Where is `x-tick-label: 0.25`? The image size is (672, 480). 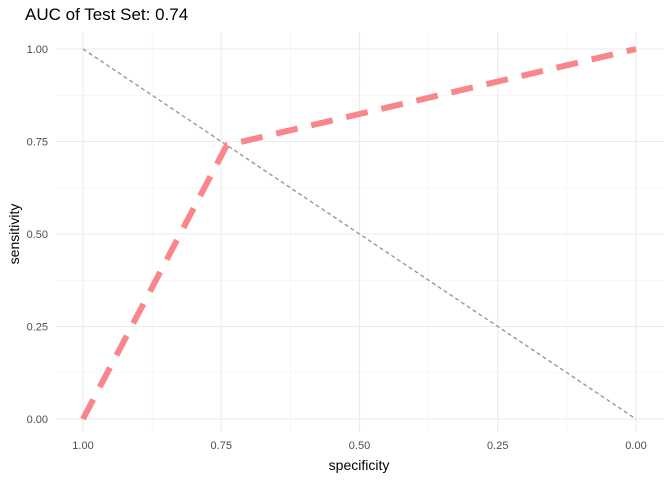
x-tick-label: 0.25 is located at coordinates (497, 446).